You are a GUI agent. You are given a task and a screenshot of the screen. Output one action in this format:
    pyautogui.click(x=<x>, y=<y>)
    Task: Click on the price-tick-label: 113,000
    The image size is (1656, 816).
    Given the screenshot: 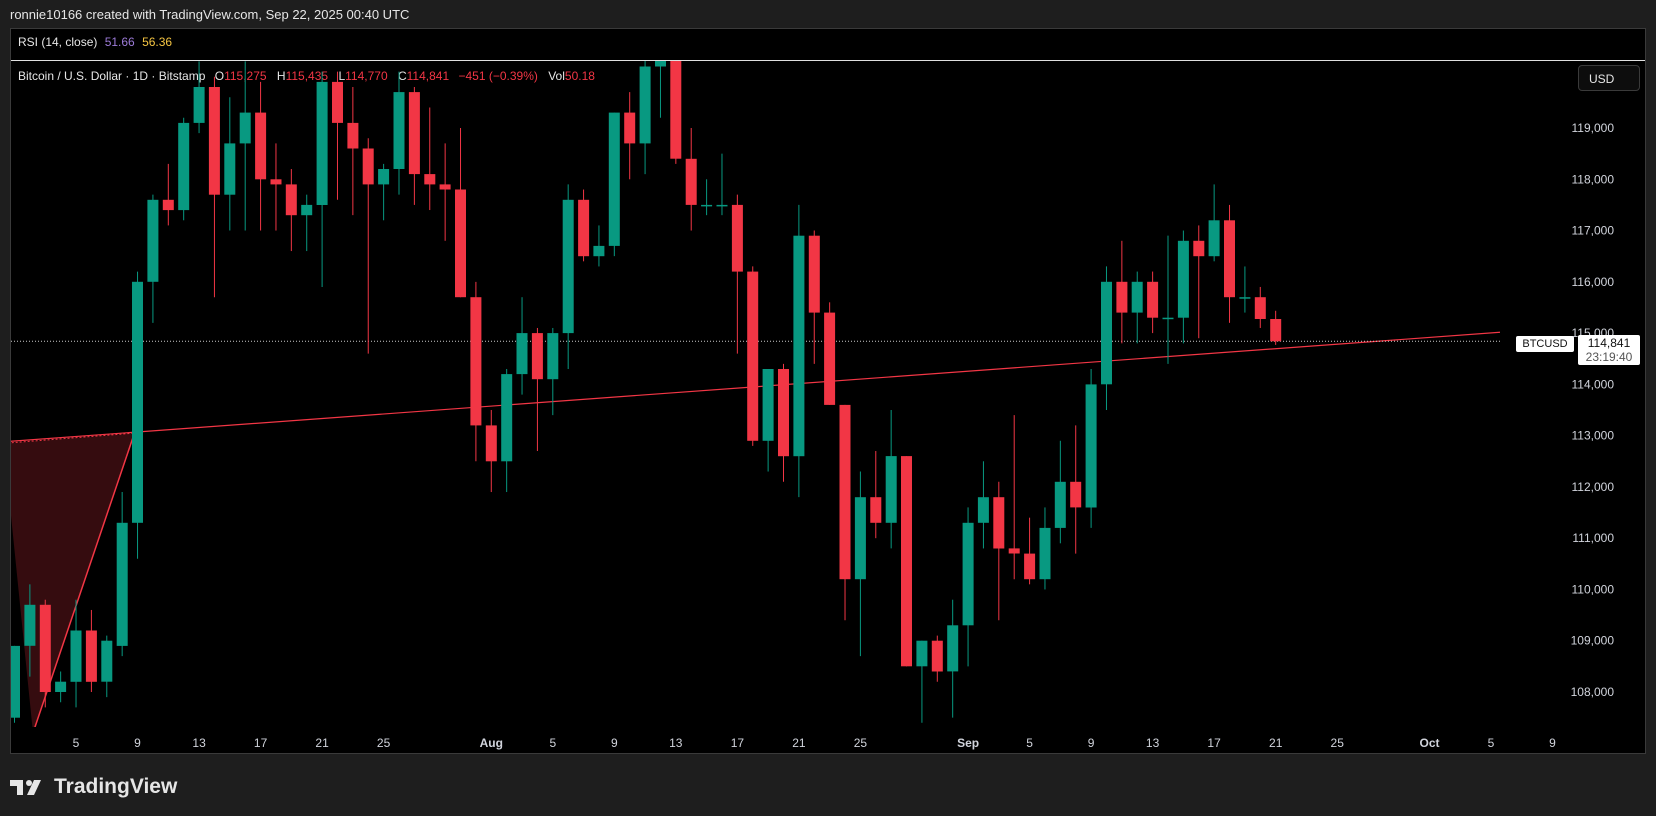 What is the action you would take?
    pyautogui.click(x=1593, y=436)
    